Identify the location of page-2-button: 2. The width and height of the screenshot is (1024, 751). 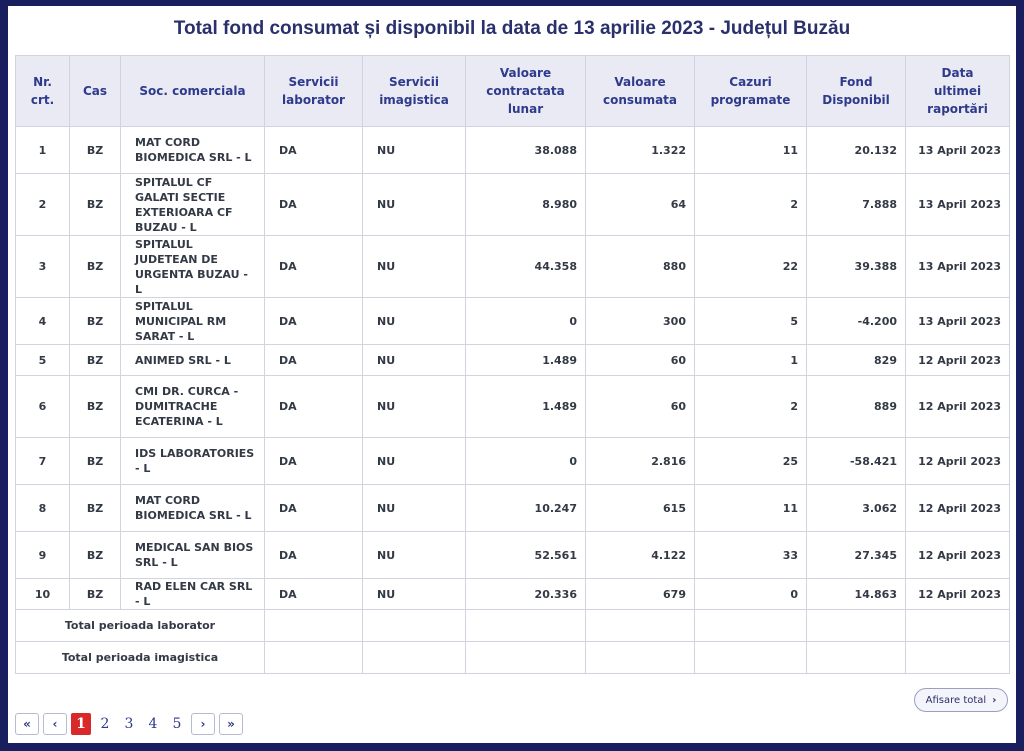
(105, 724).